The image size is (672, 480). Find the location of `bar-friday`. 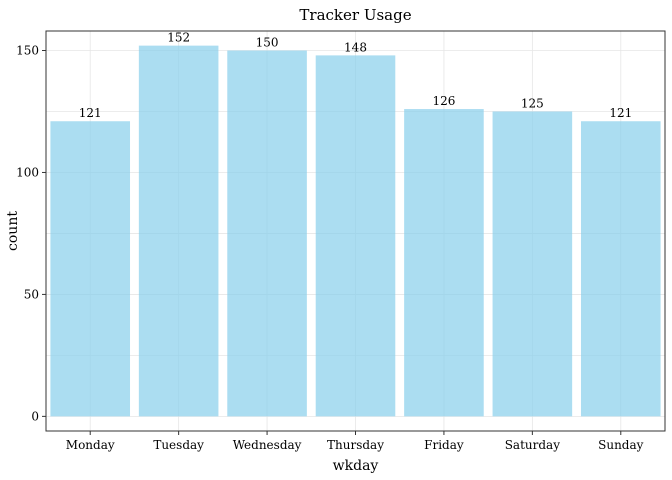

bar-friday is located at coordinates (444, 263).